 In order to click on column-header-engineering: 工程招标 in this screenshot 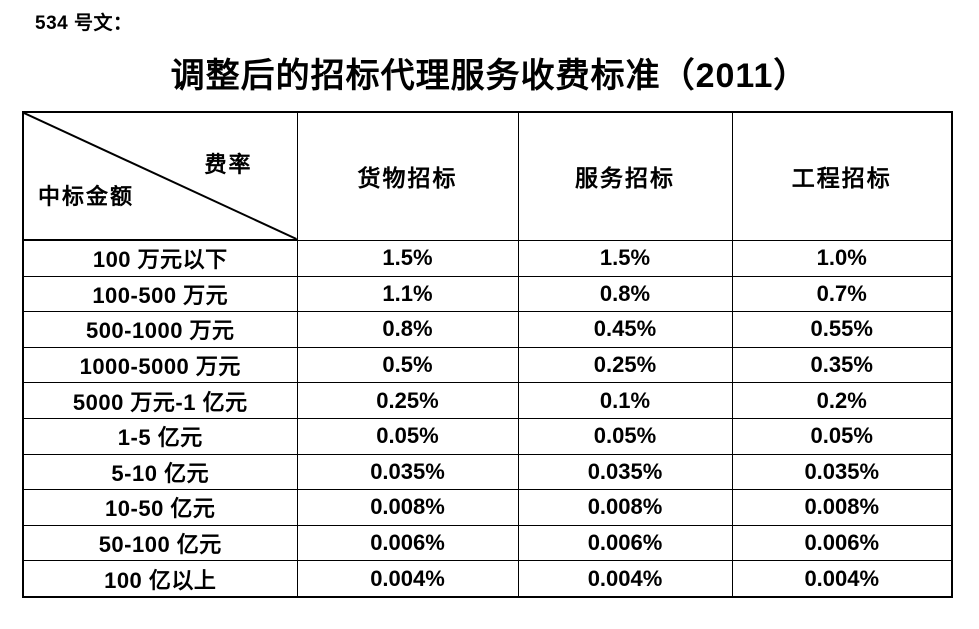, I will do `click(842, 176)`.